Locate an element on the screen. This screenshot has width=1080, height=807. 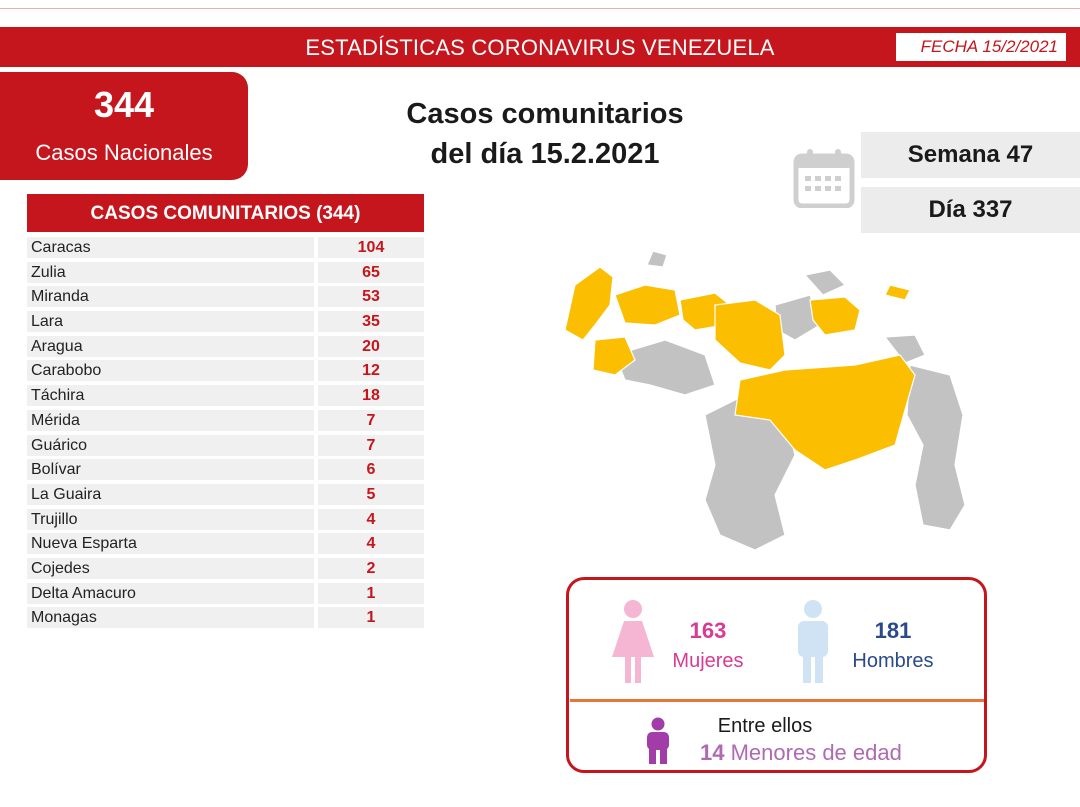
state-name: Caracas is located at coordinates (170, 247).